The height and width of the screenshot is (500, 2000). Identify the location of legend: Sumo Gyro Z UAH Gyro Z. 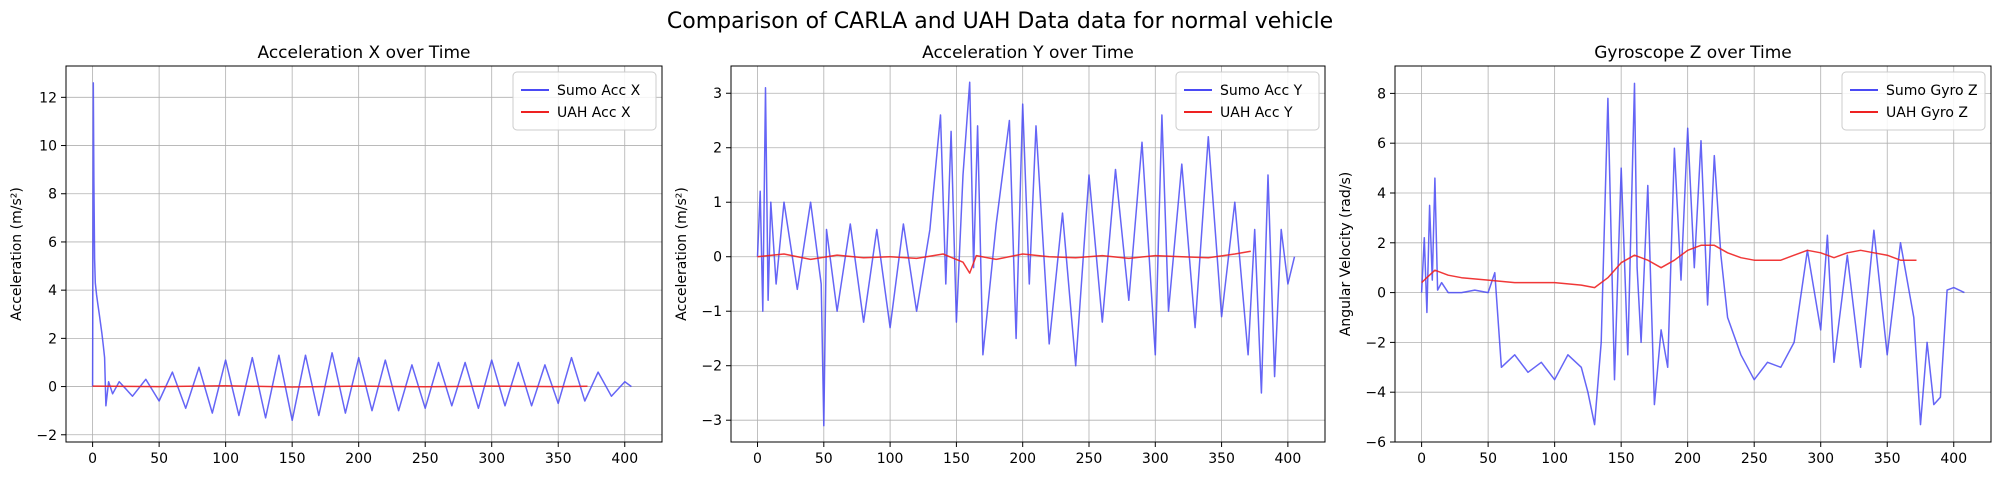
(1913, 101).